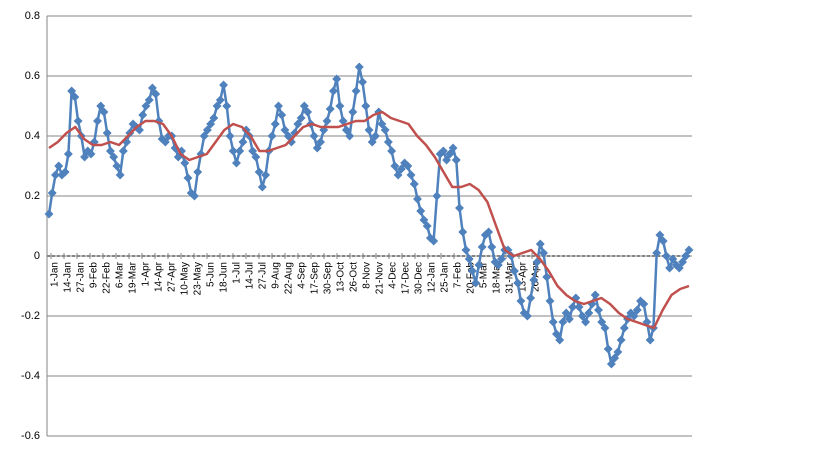  I want to click on x-tick-label: 4-Dec, so click(393, 275).